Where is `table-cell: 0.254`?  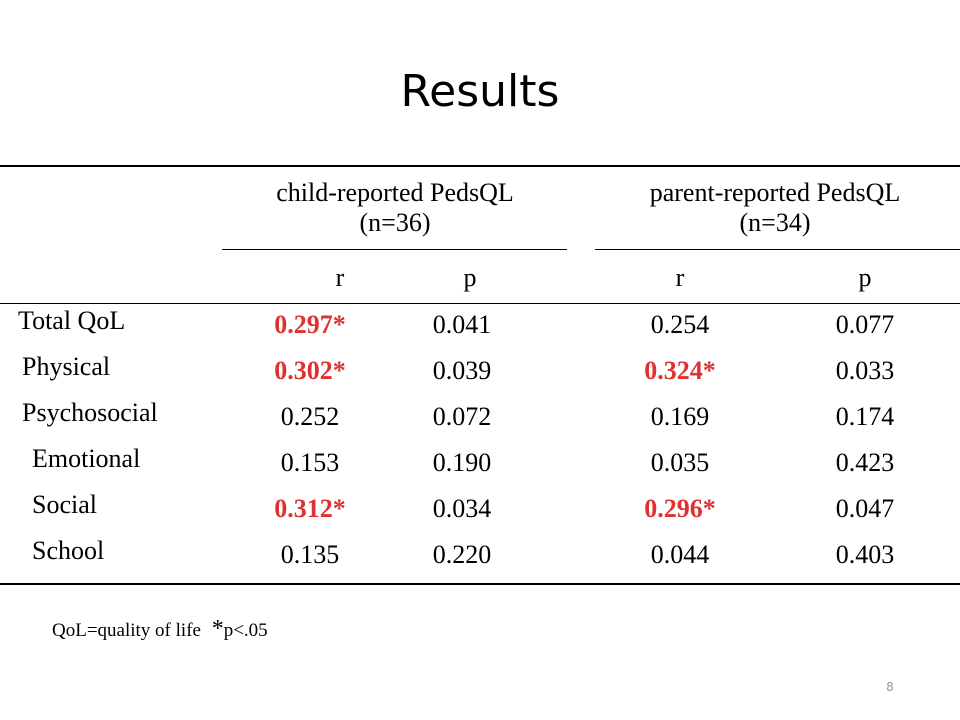 table-cell: 0.254 is located at coordinates (680, 324).